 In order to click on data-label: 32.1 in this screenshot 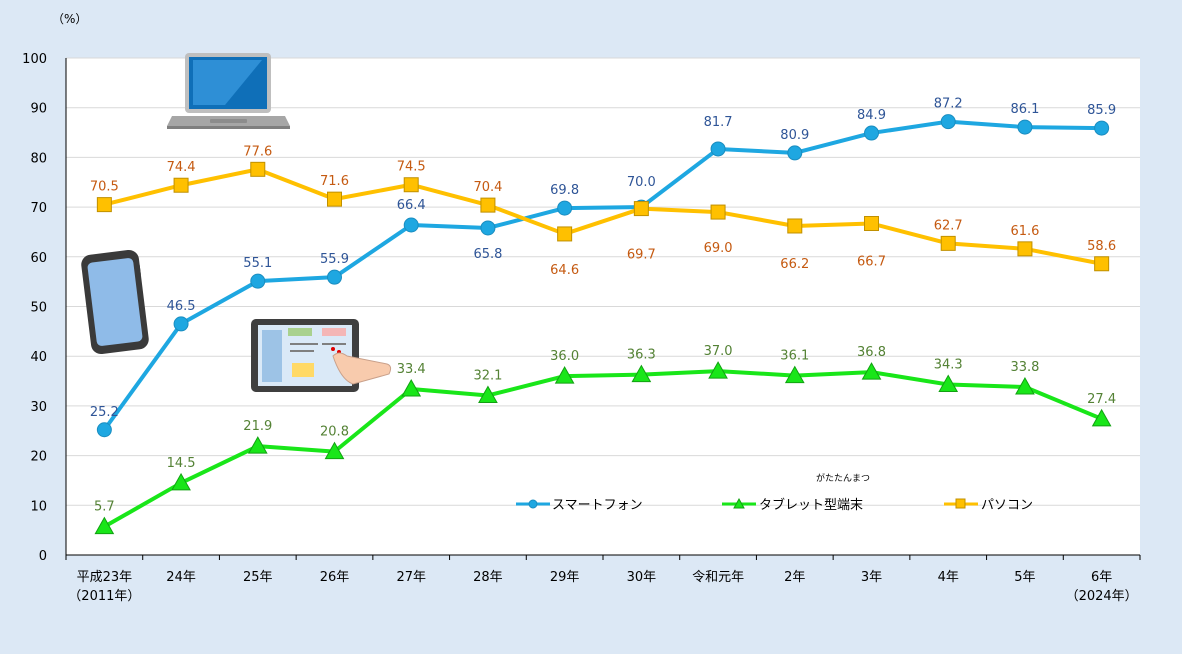, I will do `click(487, 375)`.